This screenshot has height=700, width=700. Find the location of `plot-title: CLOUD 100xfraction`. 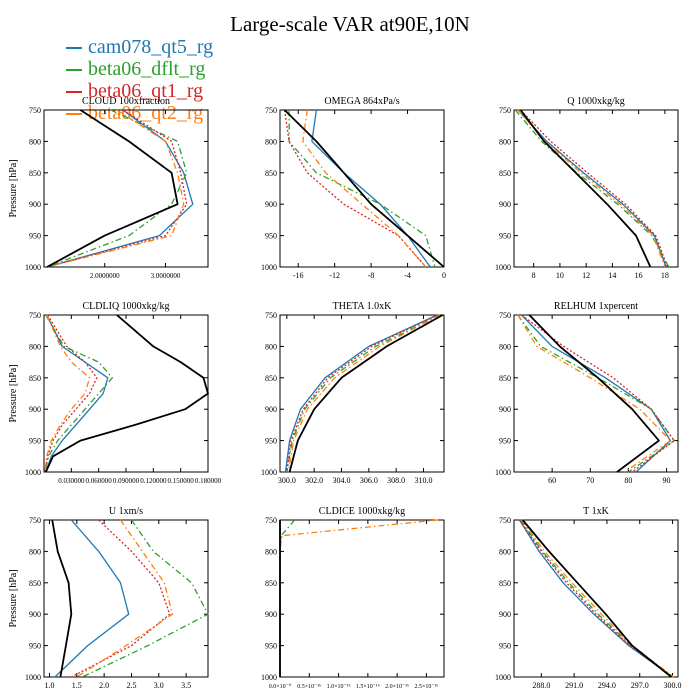

plot-title: CLOUD 100xfraction is located at coordinates (126, 101).